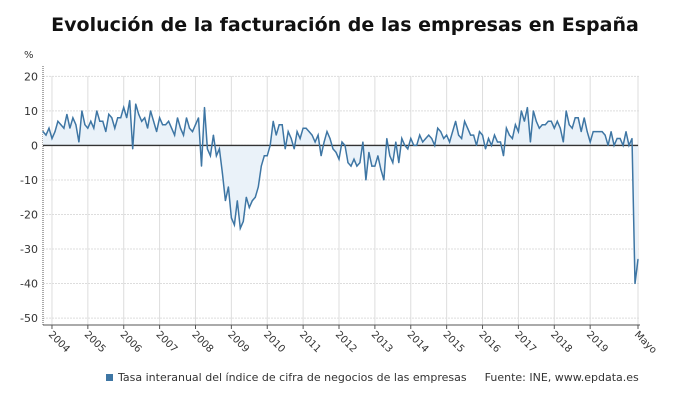 This screenshot has height=406, width=690. I want to click on y-tick-label: -40, so click(29, 284).